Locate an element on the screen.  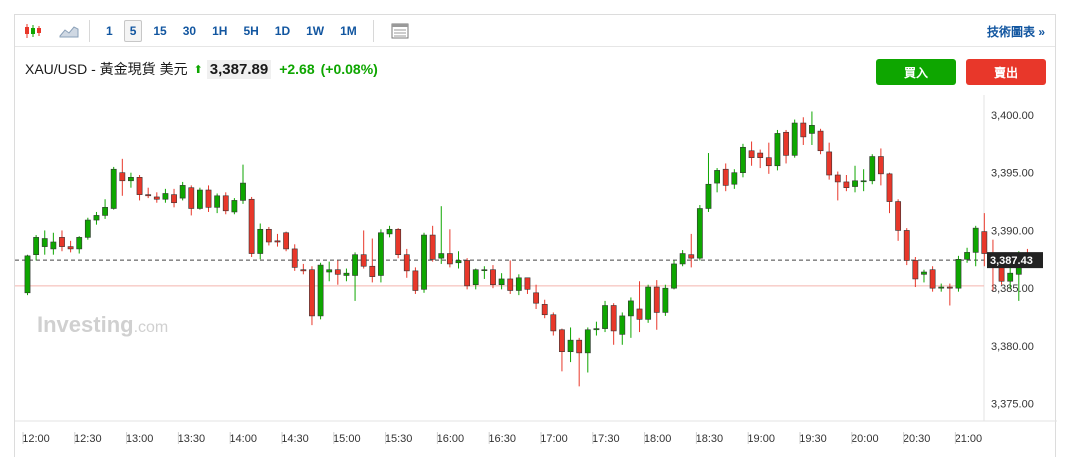
x-tick-label: 12:00 is located at coordinates (36, 439).